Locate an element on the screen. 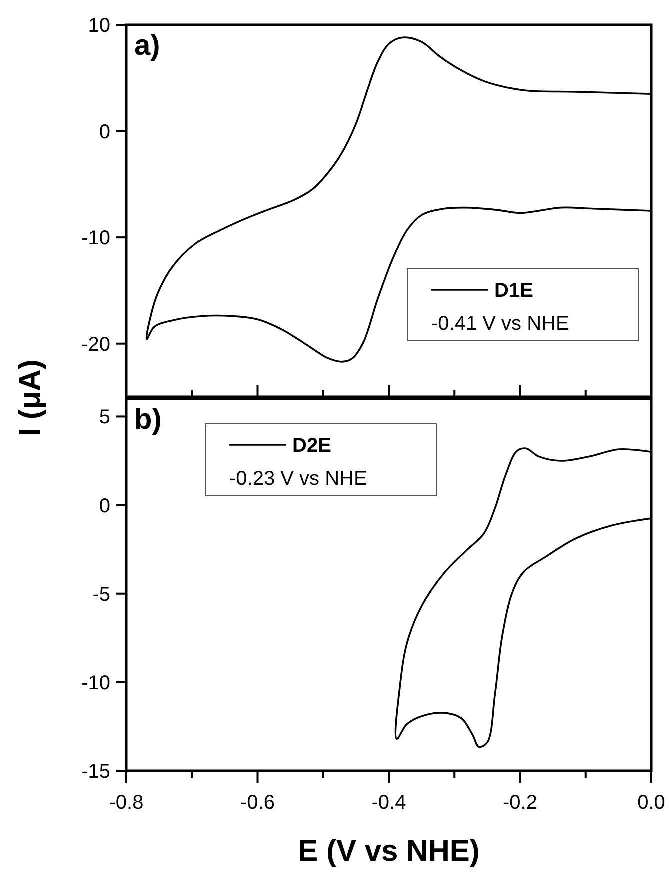  annotation: -0.23 V vs NHE is located at coordinates (299, 479).